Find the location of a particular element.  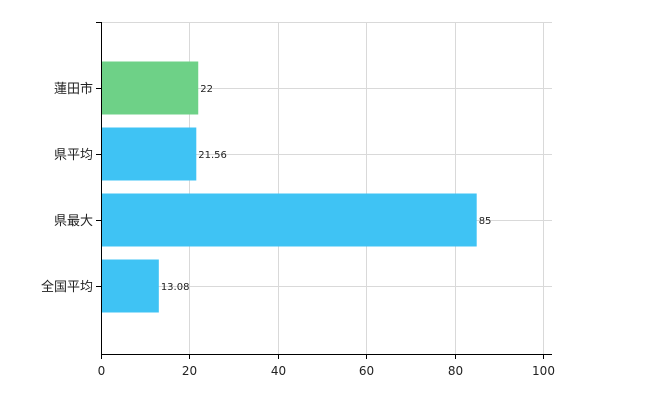

category-label: 全国平均 is located at coordinates (67, 287).